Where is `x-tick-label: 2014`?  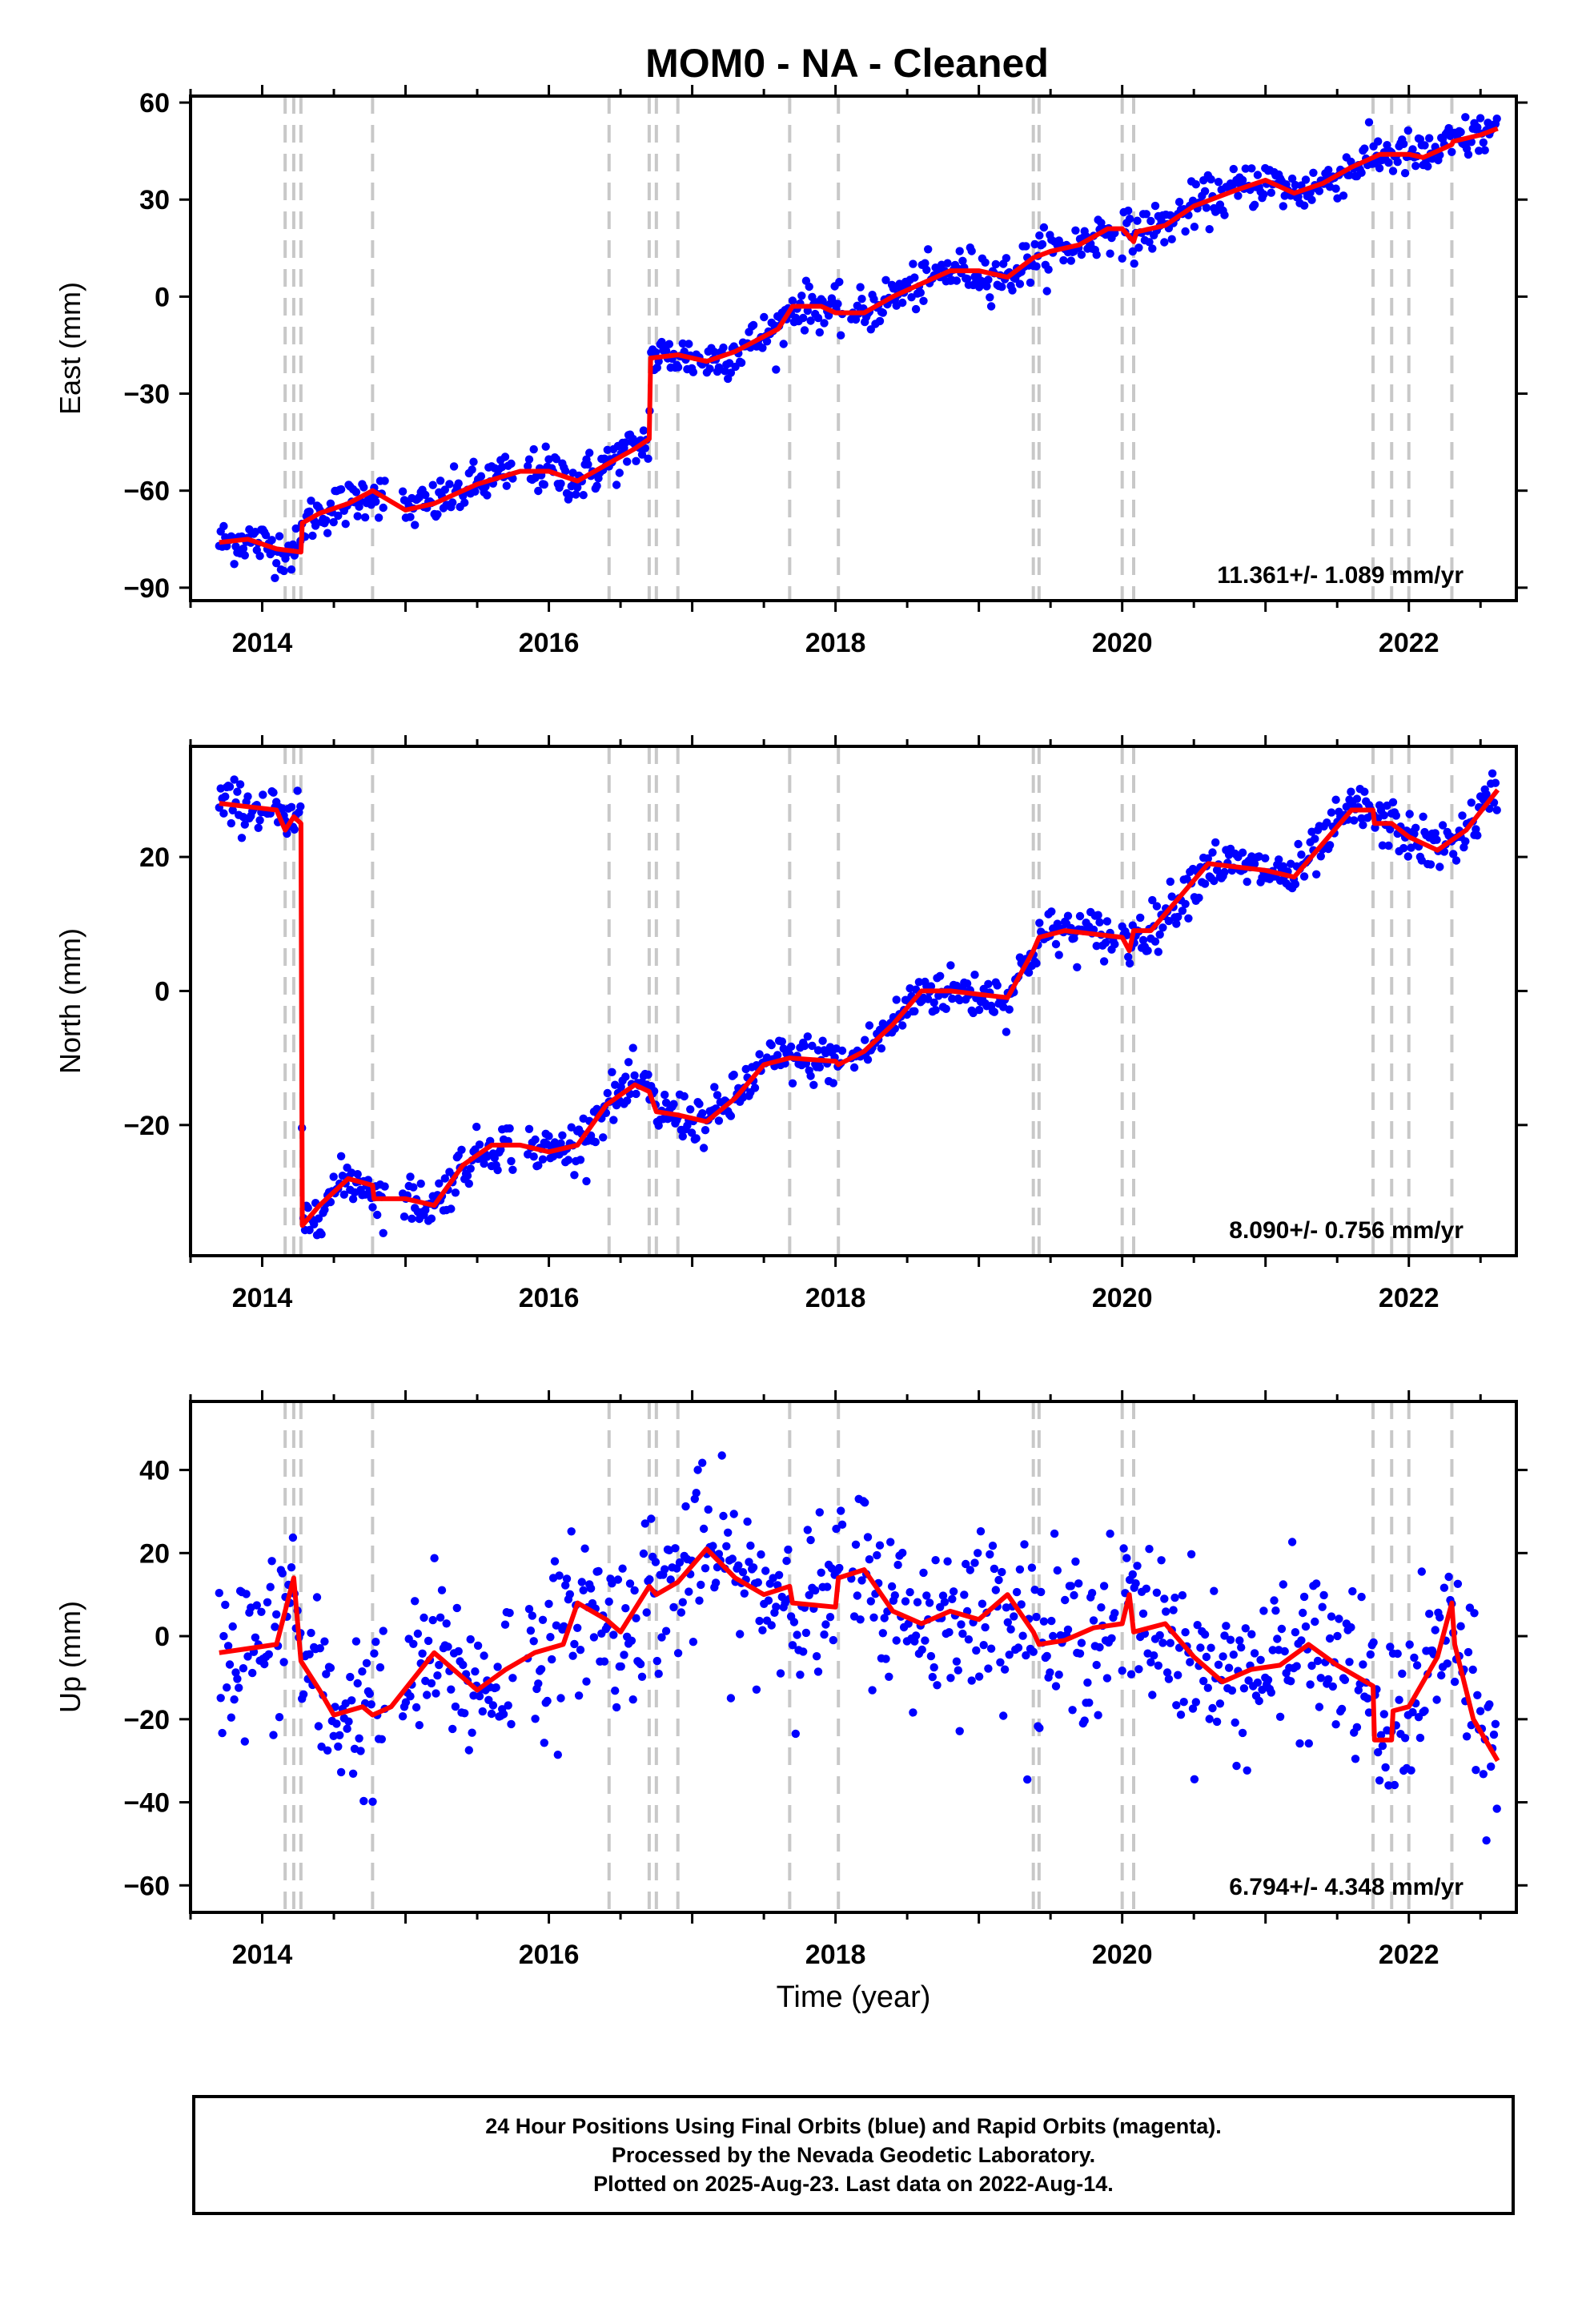 x-tick-label: 2014 is located at coordinates (262, 1298).